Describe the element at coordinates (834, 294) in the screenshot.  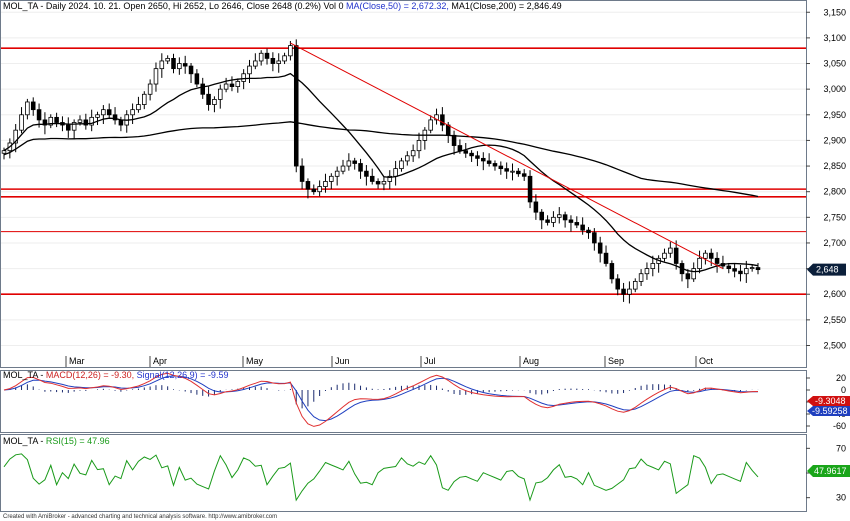
I see `price-y-tick-label: 2,600` at that location.